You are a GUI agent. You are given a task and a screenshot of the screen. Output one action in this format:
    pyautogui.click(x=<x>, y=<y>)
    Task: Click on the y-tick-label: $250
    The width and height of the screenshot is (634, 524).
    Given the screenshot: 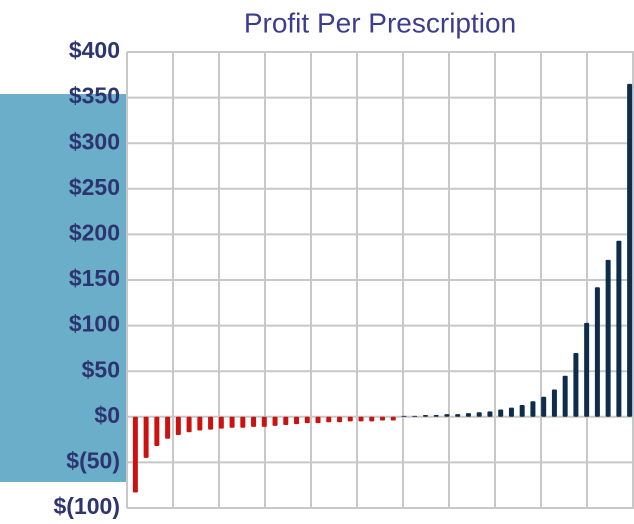 What is the action you would take?
    pyautogui.click(x=94, y=187)
    